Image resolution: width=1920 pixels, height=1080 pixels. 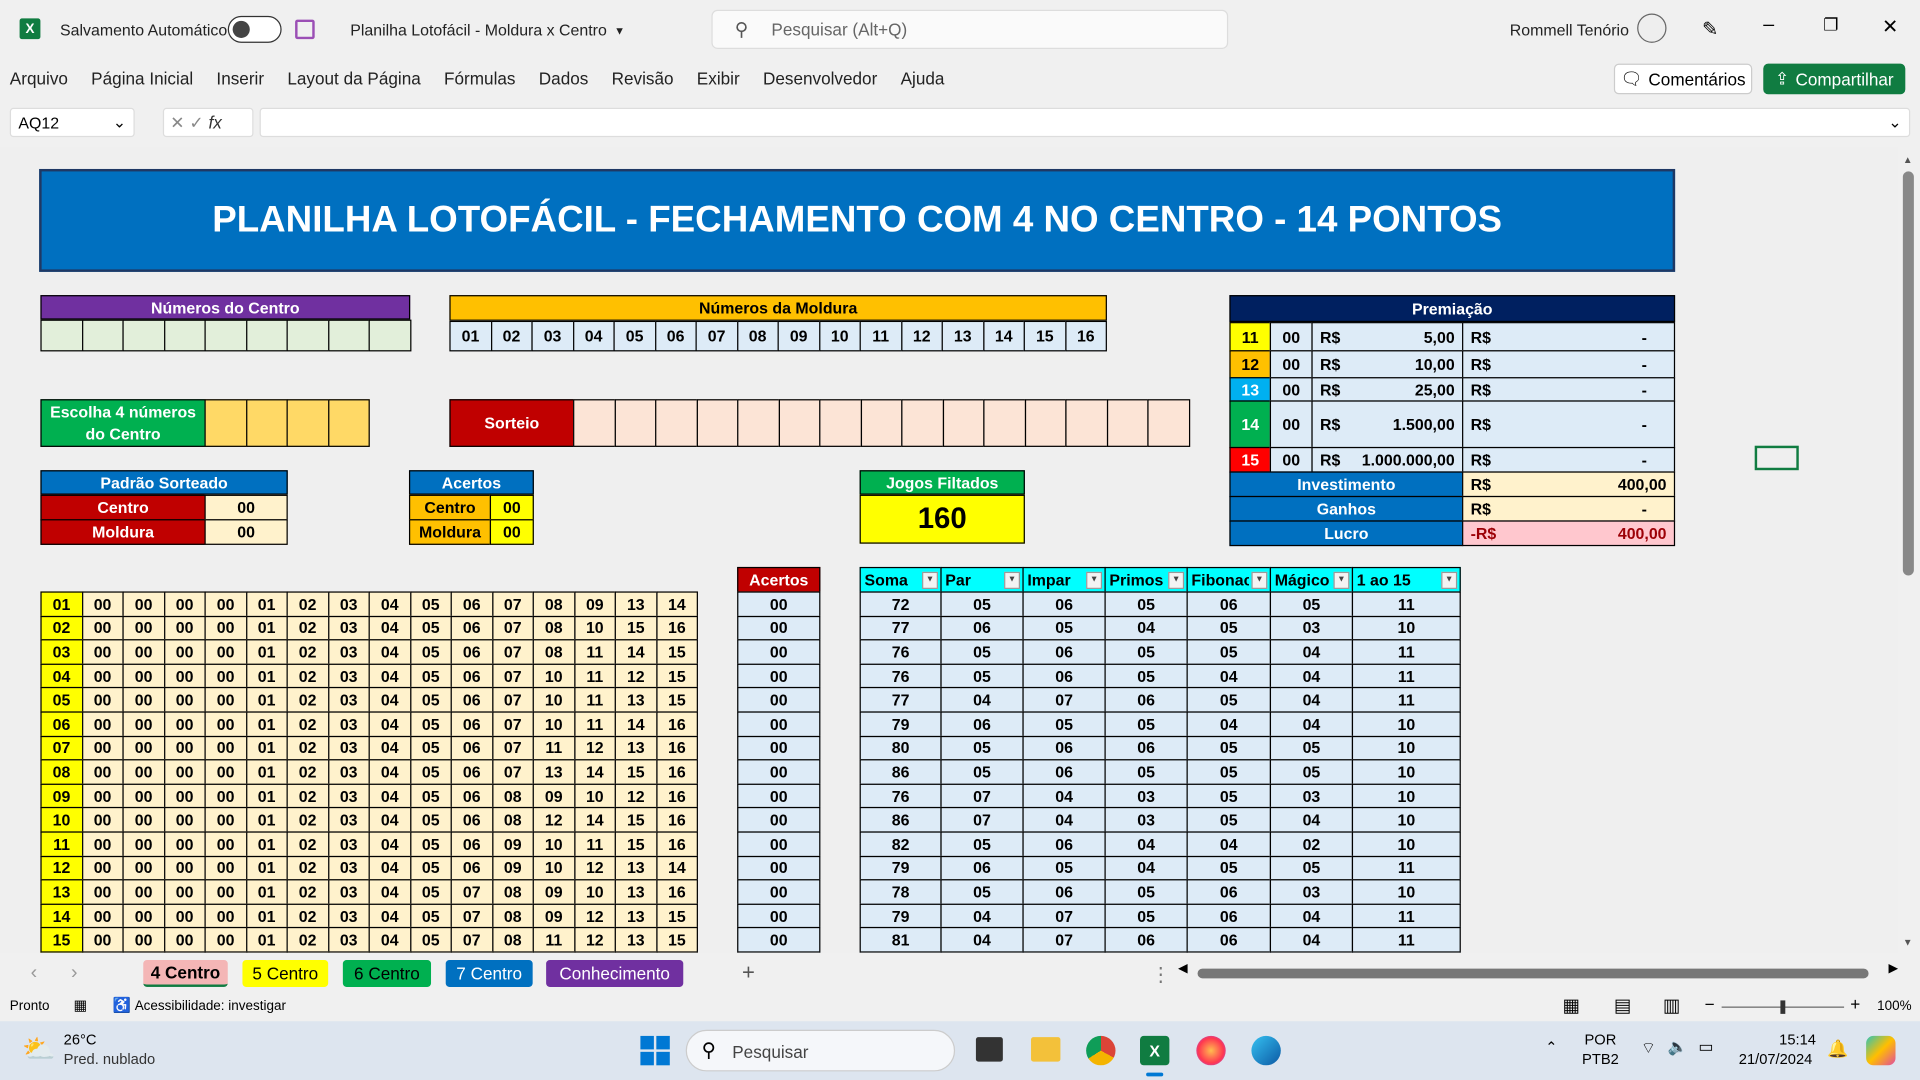 I want to click on minimize-icon: –, so click(x=1769, y=25).